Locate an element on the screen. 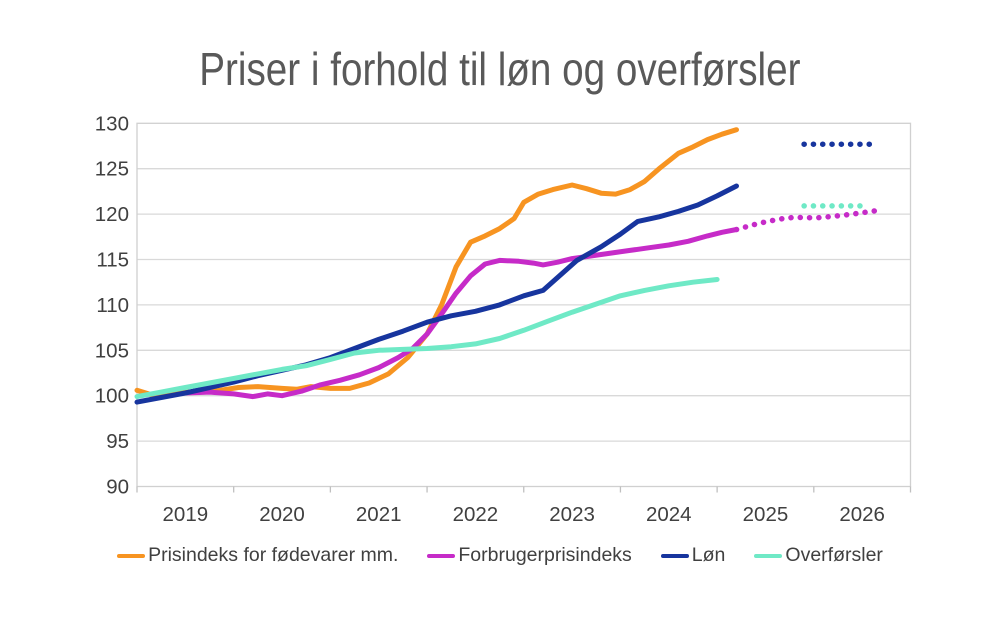  legend-swatch-forbrugerprisindeks is located at coordinates (441, 555).